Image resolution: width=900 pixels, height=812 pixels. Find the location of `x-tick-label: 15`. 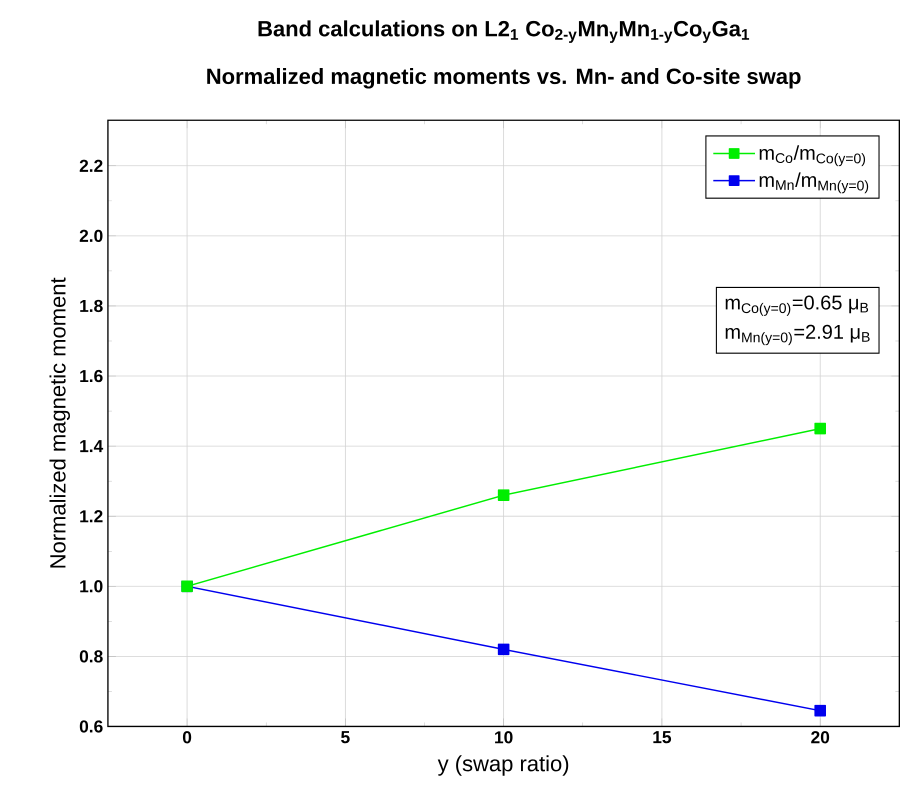

x-tick-label: 15 is located at coordinates (662, 737).